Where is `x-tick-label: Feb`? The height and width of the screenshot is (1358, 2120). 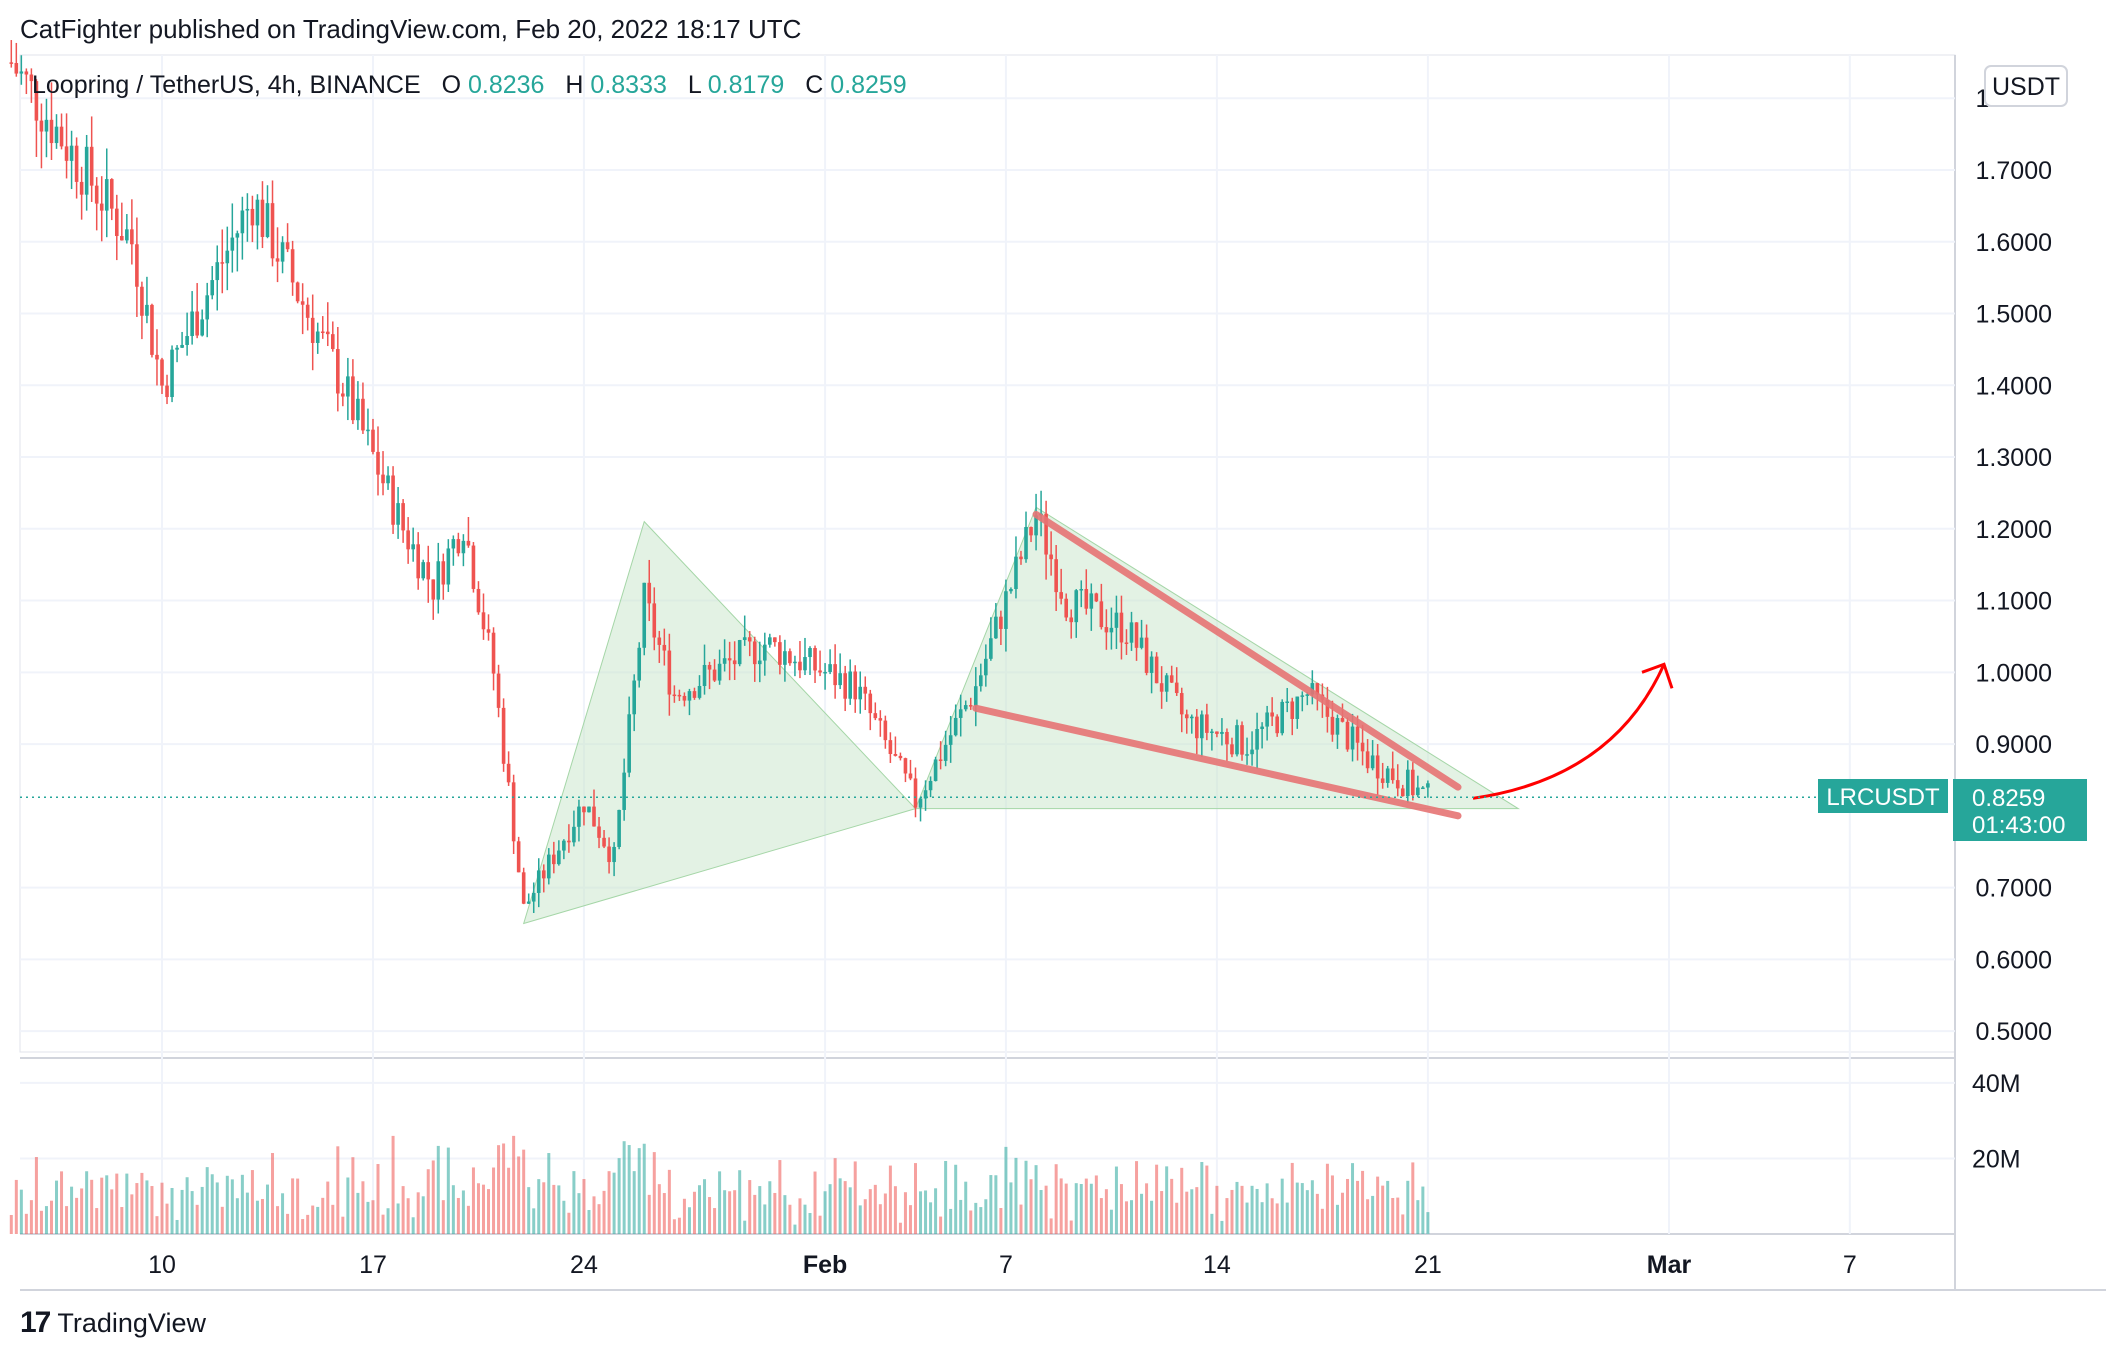
x-tick-label: Feb is located at coordinates (825, 1265).